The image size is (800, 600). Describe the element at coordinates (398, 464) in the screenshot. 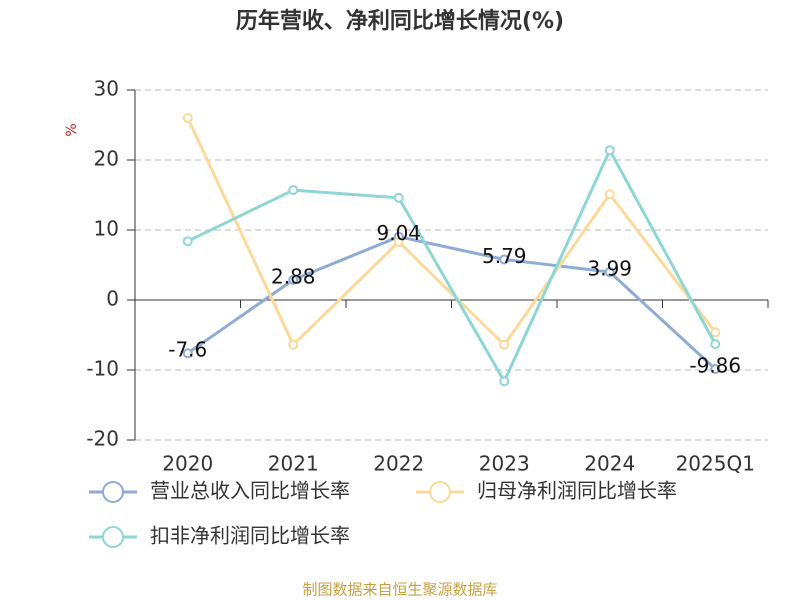

I see `x-tick-label: 2022` at that location.